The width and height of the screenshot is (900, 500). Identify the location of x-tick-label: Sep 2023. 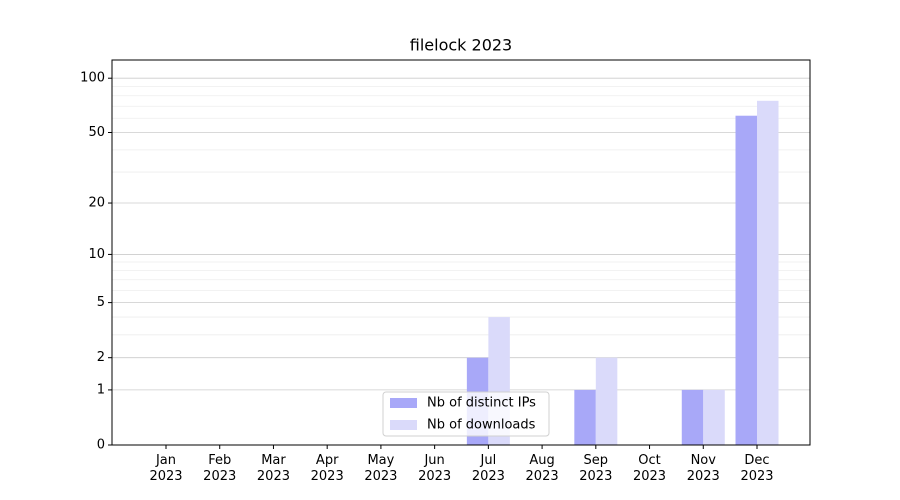
(596, 468).